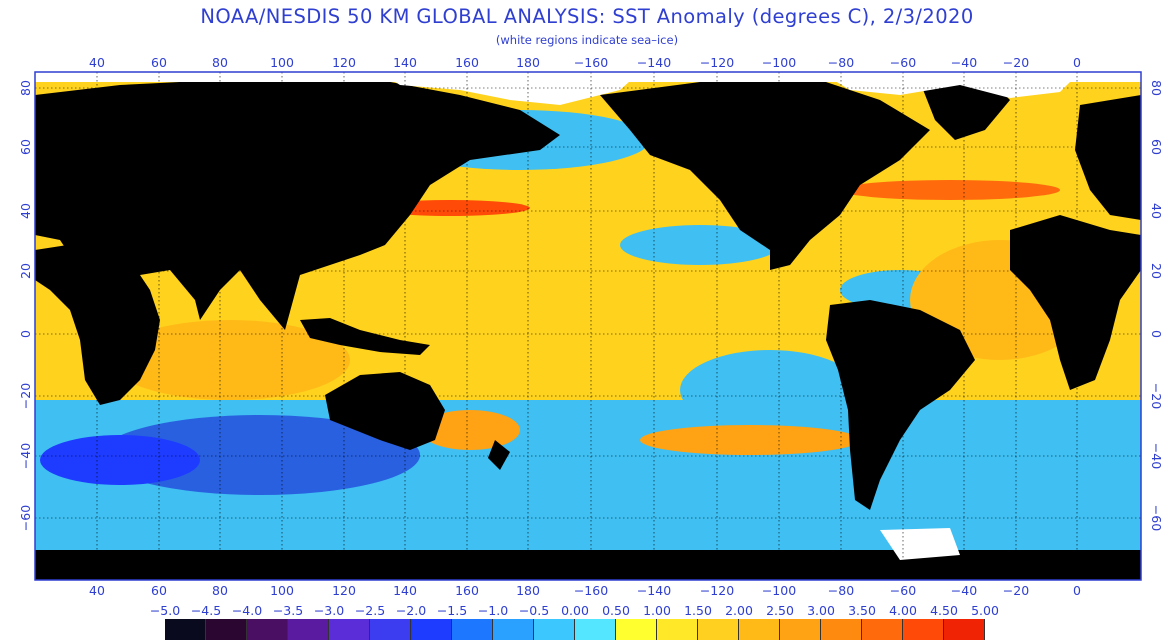  Describe the element at coordinates (587, 40) in the screenshot. I see `map-subtitle: (white regions indicate sea–ice)` at that location.